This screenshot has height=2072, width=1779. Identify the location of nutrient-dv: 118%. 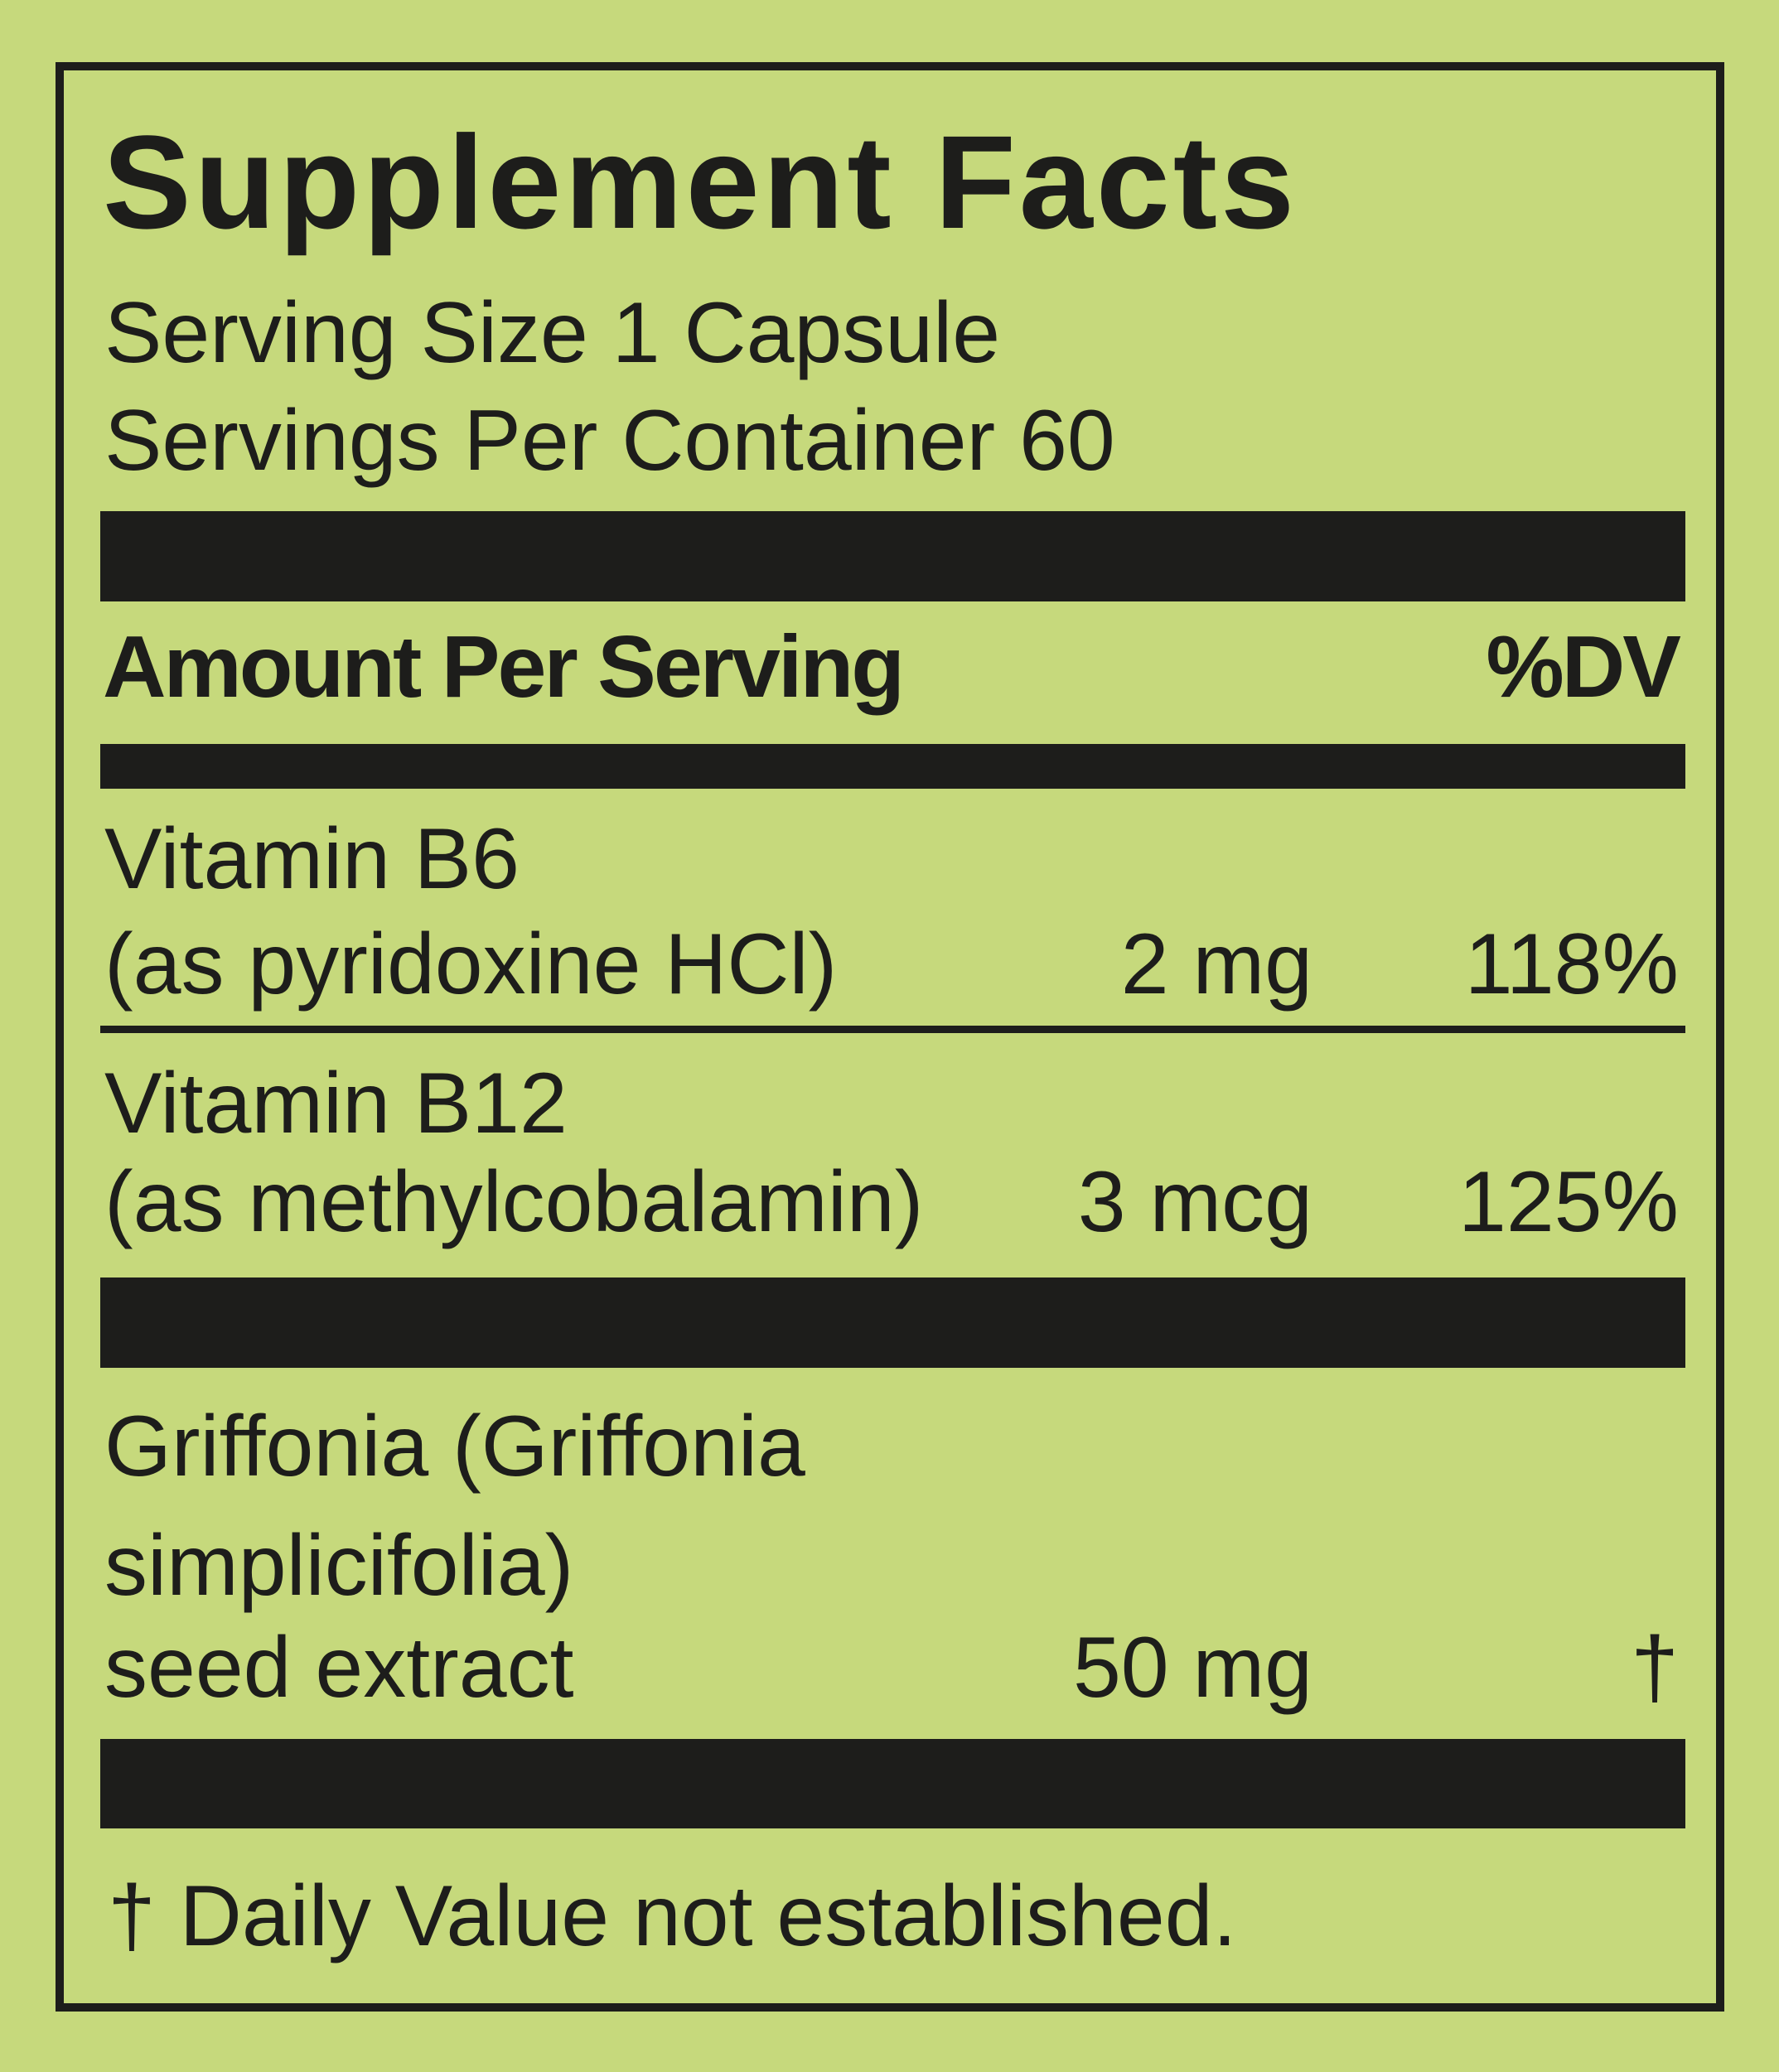
(1571, 964).